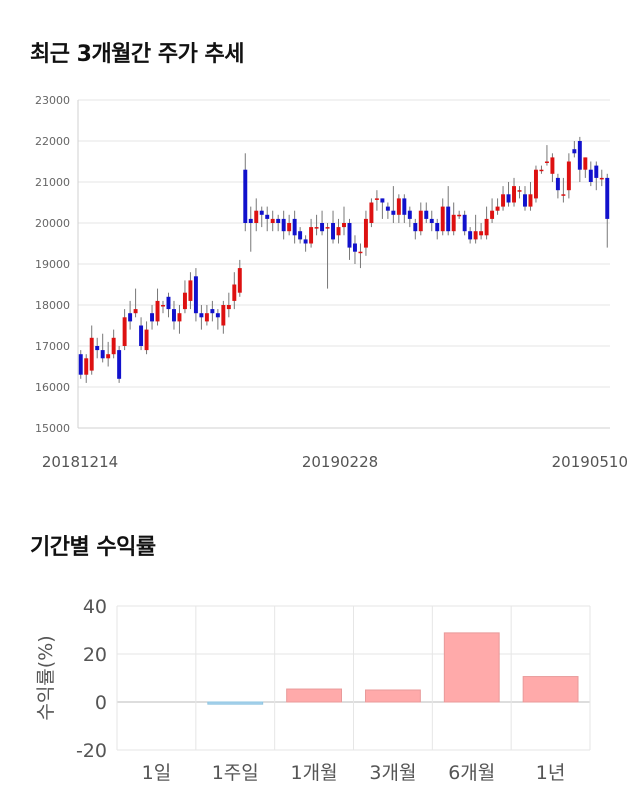  Describe the element at coordinates (52, 305) in the screenshot. I see `price-y-tick-label: 18000` at that location.